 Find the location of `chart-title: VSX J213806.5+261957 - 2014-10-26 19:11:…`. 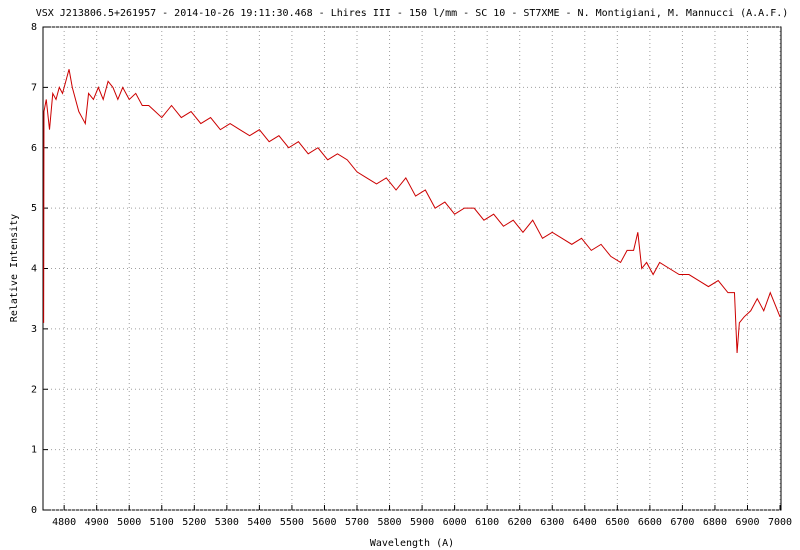

chart-title: VSX J213806.5+261957 - 2014-10-26 19:11:… is located at coordinates (412, 13).